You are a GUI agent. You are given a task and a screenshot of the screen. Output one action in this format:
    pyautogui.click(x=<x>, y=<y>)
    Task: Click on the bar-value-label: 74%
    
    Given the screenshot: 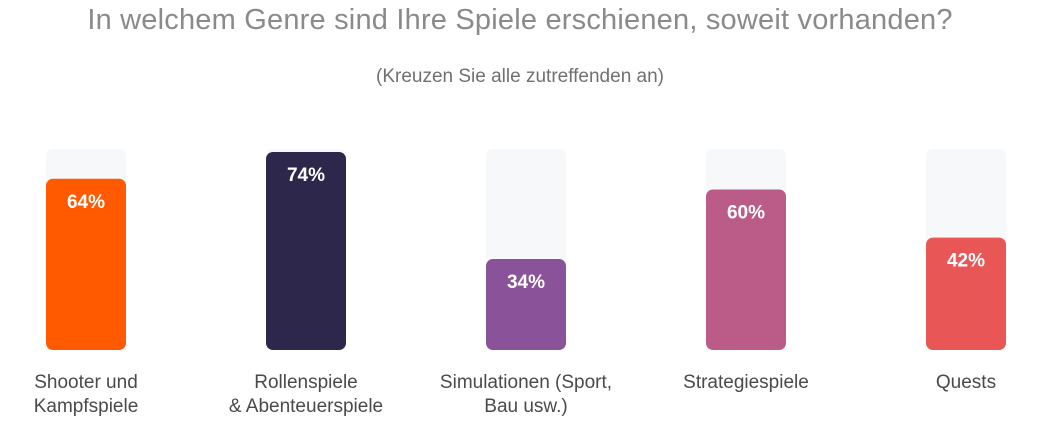 What is the action you would take?
    pyautogui.click(x=306, y=175)
    